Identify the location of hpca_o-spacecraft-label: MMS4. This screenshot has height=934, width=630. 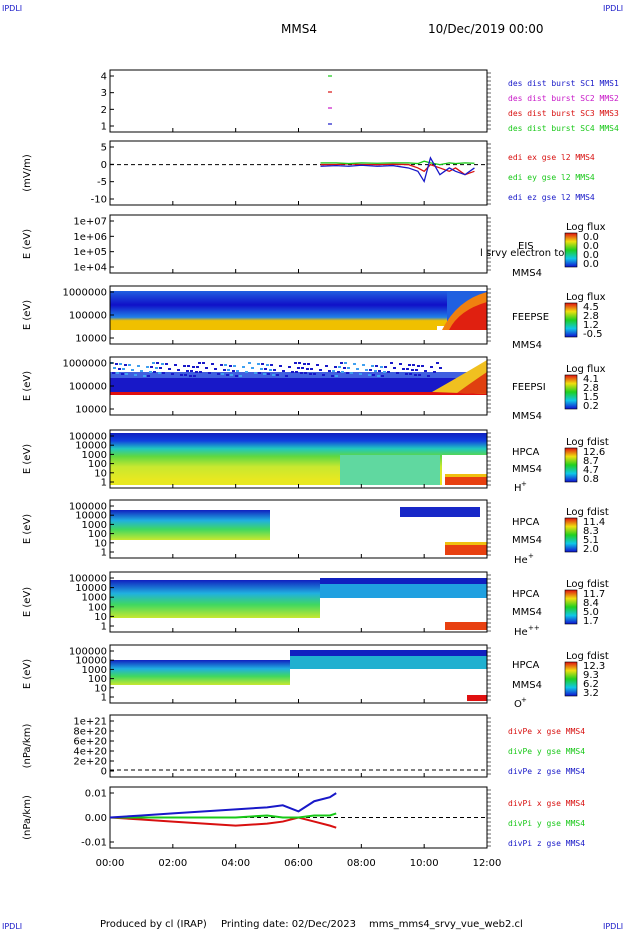
(527, 685).